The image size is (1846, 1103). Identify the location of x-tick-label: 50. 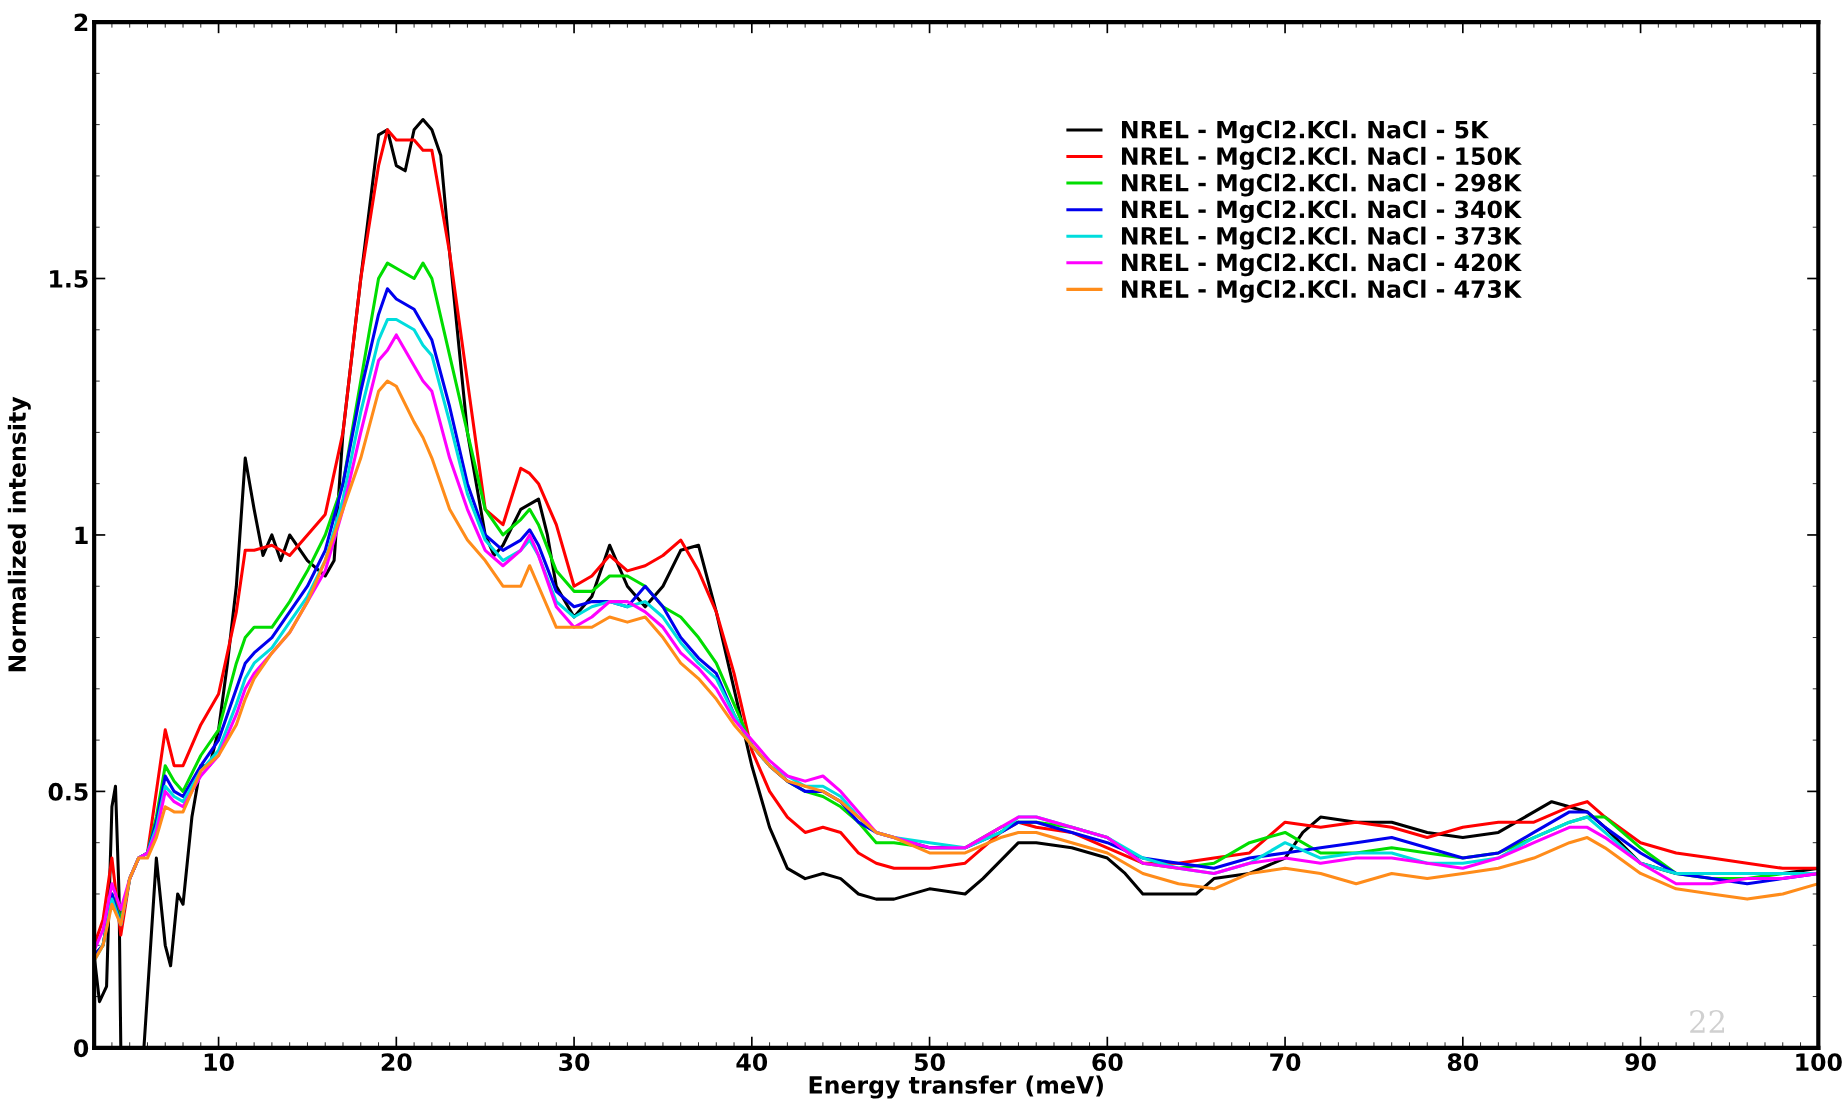
(929, 1062).